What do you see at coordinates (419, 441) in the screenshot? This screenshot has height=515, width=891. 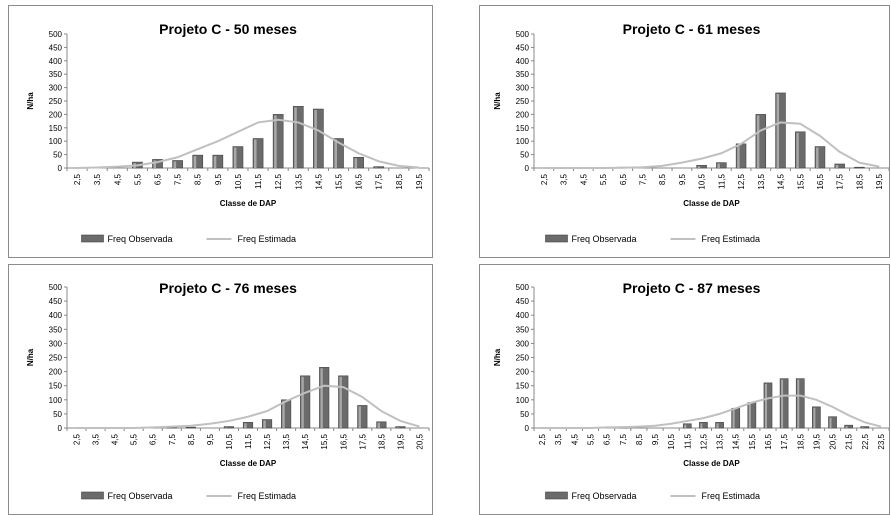 I see `x-tick-label: 20,5` at bounding box center [419, 441].